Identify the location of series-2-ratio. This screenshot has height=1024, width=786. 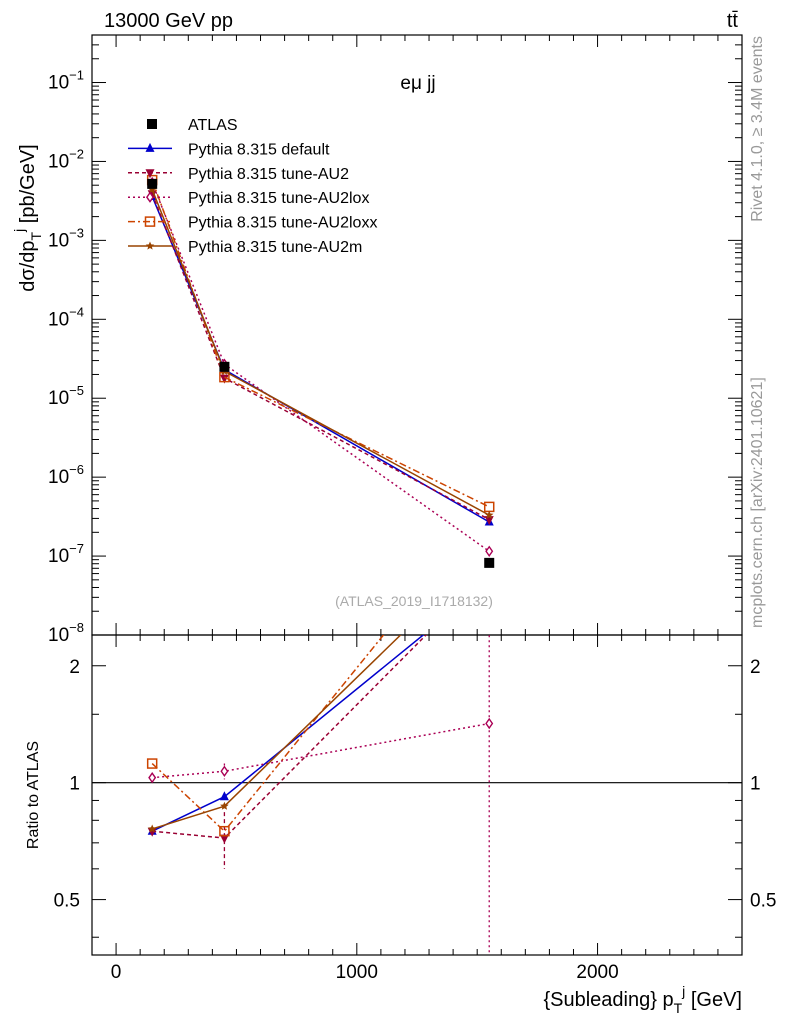
(321, 795).